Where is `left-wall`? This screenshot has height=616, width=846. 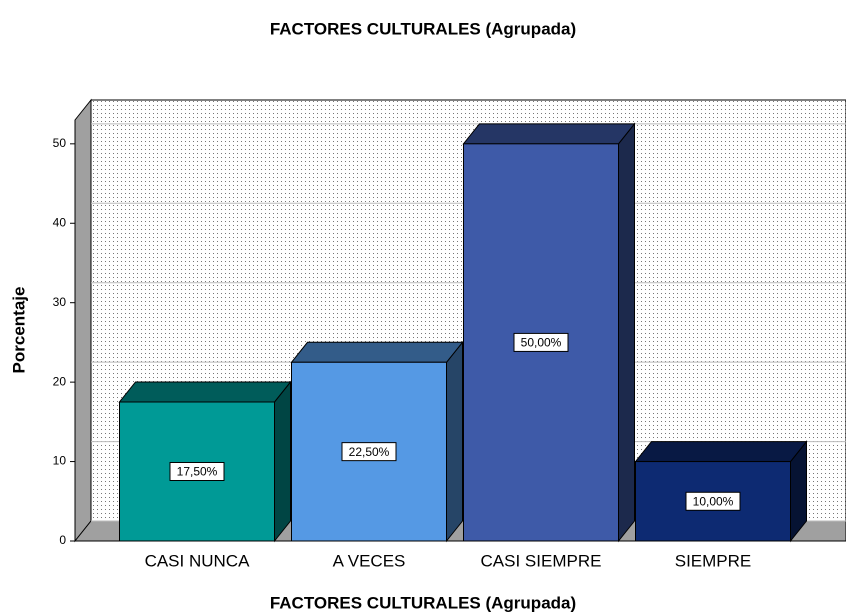 left-wall is located at coordinates (83, 320).